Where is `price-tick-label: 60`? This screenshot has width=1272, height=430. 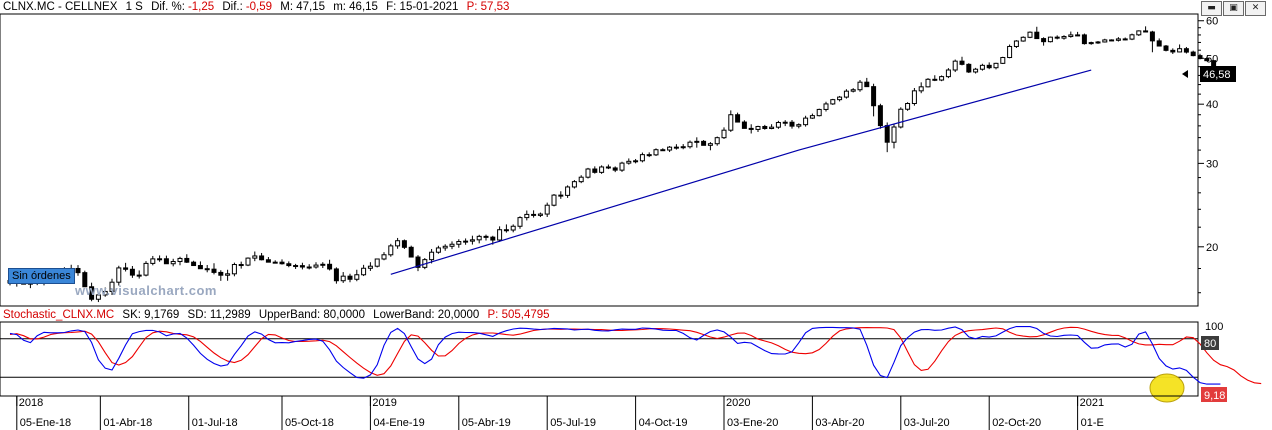 price-tick-label: 60 is located at coordinates (1212, 22).